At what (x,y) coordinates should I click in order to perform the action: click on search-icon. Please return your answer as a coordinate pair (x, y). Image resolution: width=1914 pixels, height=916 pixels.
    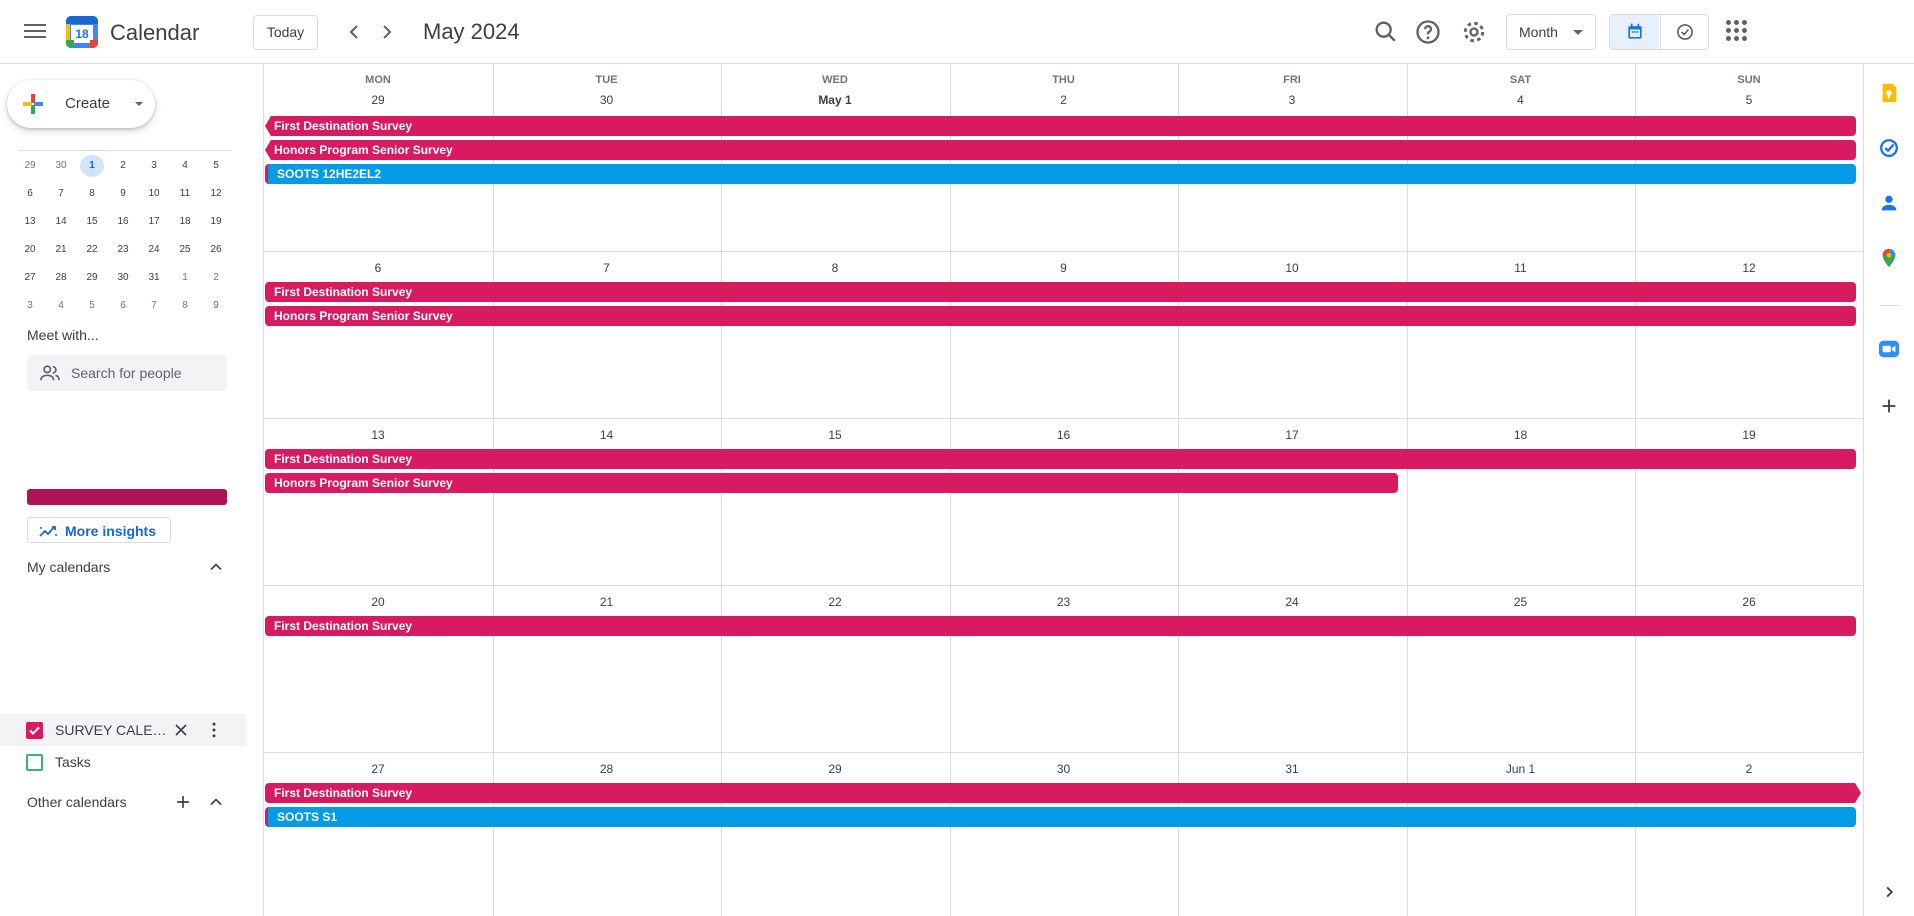
    Looking at the image, I should click on (1386, 32).